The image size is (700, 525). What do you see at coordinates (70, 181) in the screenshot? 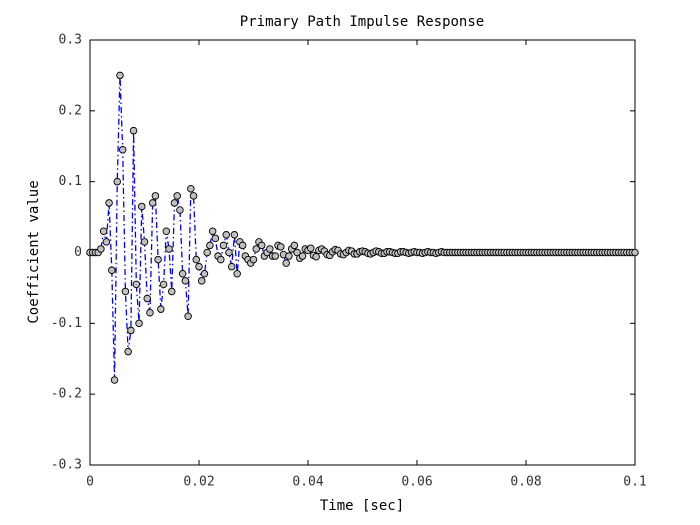
I see `y-tick-label: 0.1` at bounding box center [70, 181].